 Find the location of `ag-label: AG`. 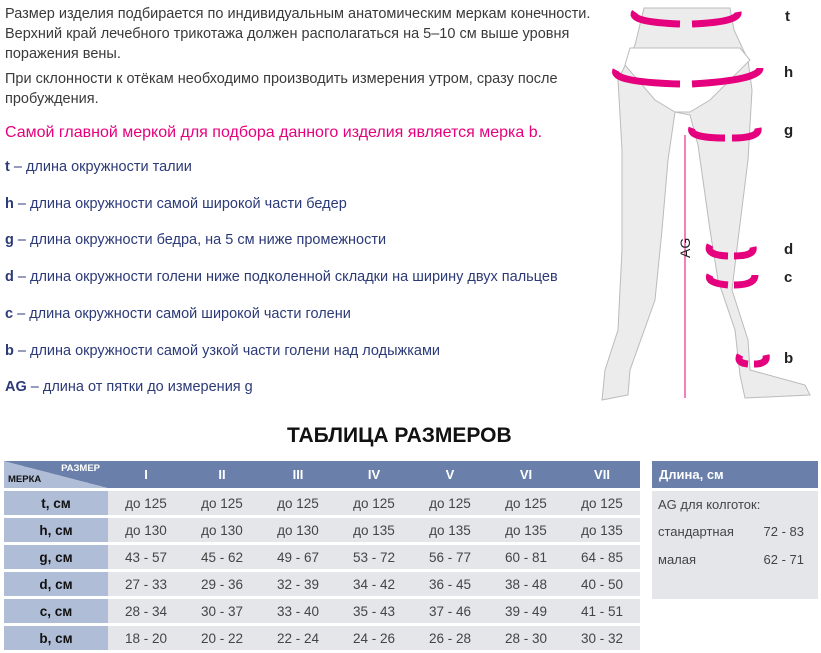

ag-label: AG is located at coordinates (685, 248).